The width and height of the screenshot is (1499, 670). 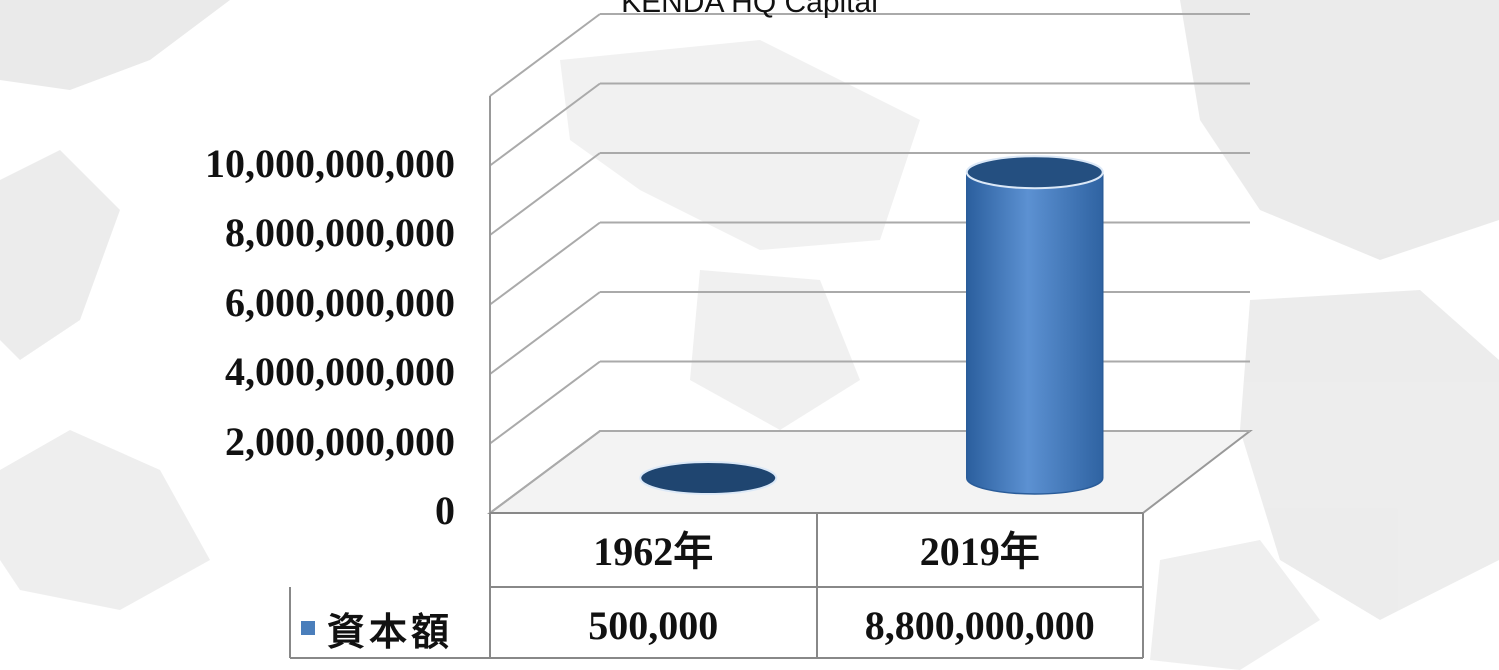 What do you see at coordinates (340, 302) in the screenshot?
I see `y-tick-label: 6,000,000,000` at bounding box center [340, 302].